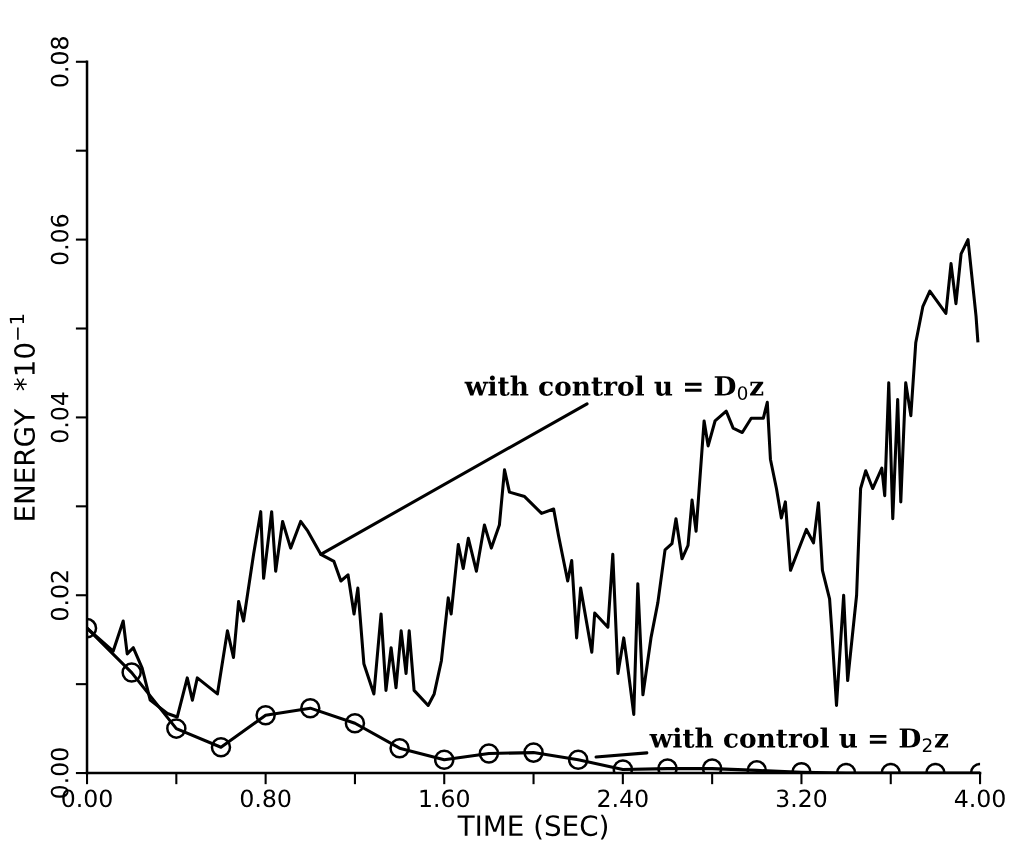 The image size is (1036, 858). What do you see at coordinates (614, 388) in the screenshot?
I see `annotation: with control u = D$_{0}$z` at bounding box center [614, 388].